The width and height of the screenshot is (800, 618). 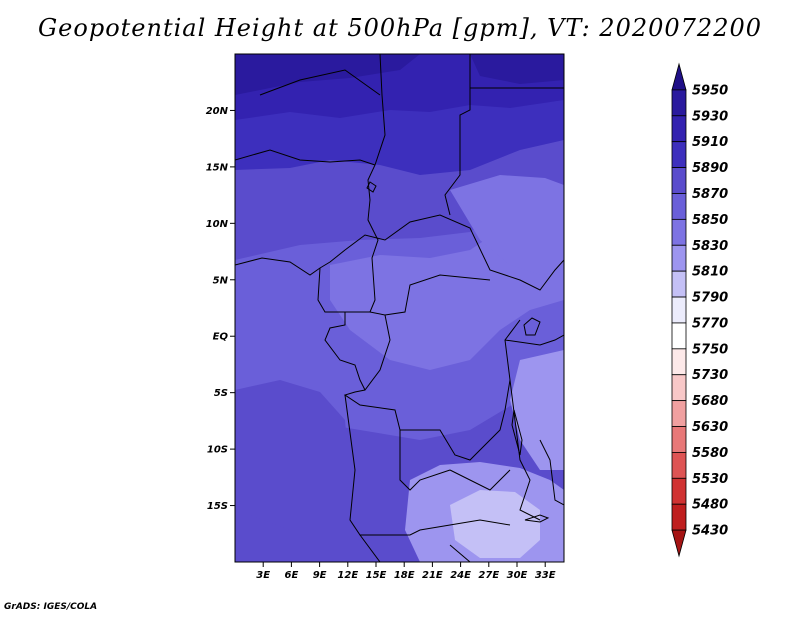 What do you see at coordinates (292, 455) in the screenshot?
I see `contour-5870-southwest` at bounding box center [292, 455].